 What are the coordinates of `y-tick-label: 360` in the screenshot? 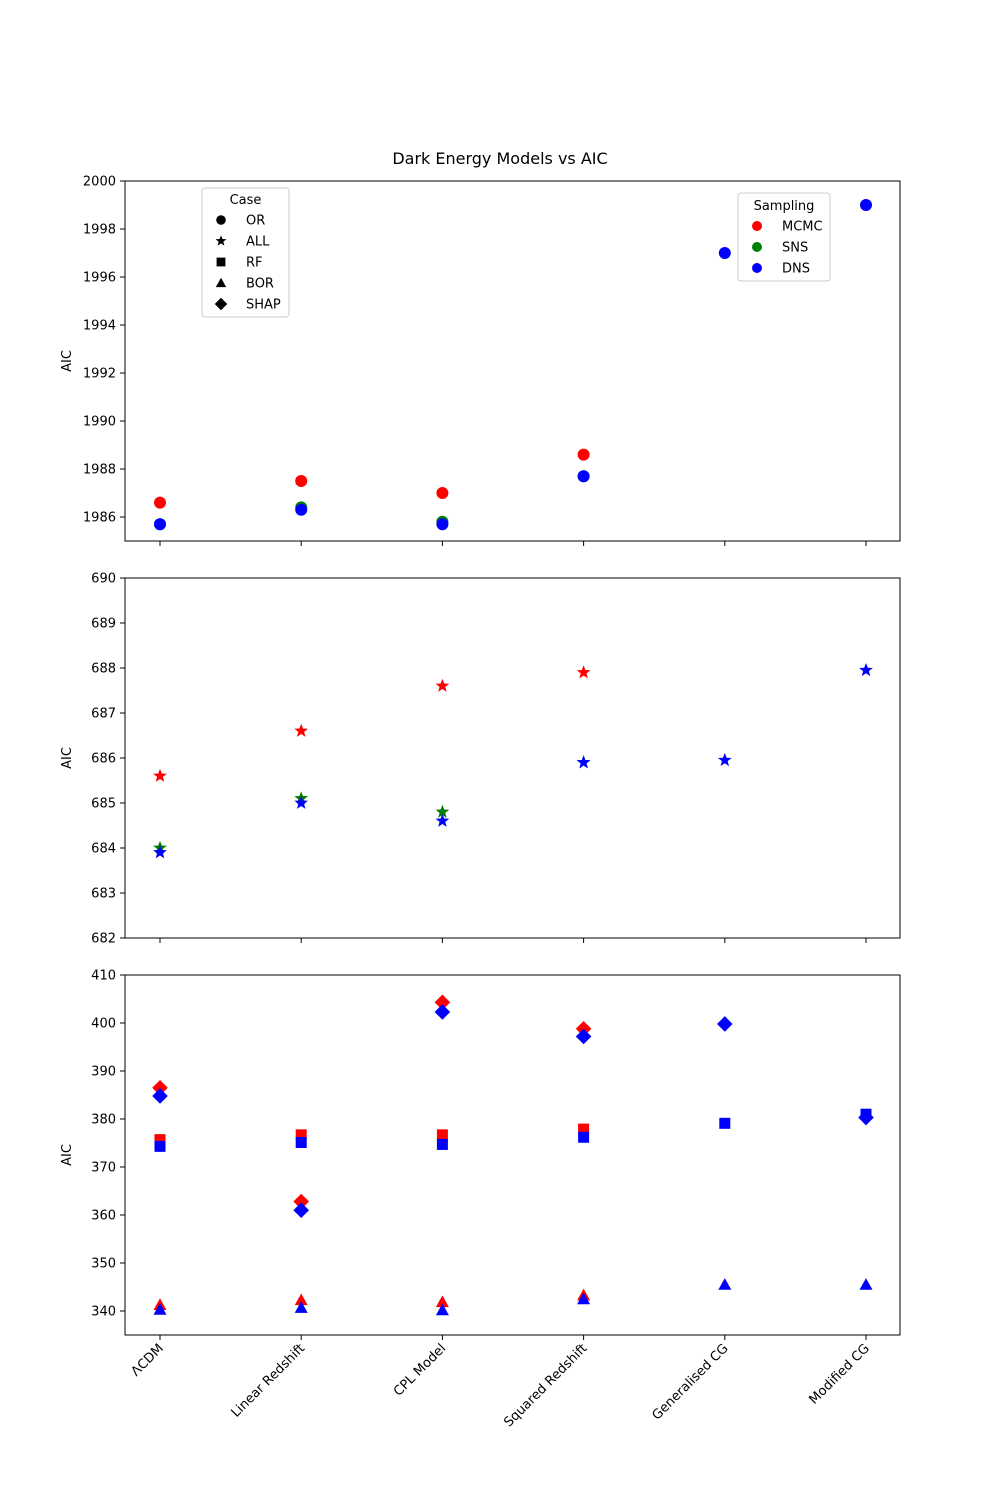 It's located at (103, 1216).